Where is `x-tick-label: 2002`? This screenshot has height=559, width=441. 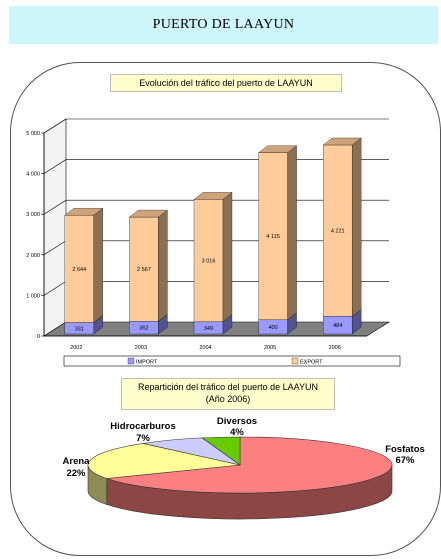
x-tick-label: 2002 is located at coordinates (76, 348).